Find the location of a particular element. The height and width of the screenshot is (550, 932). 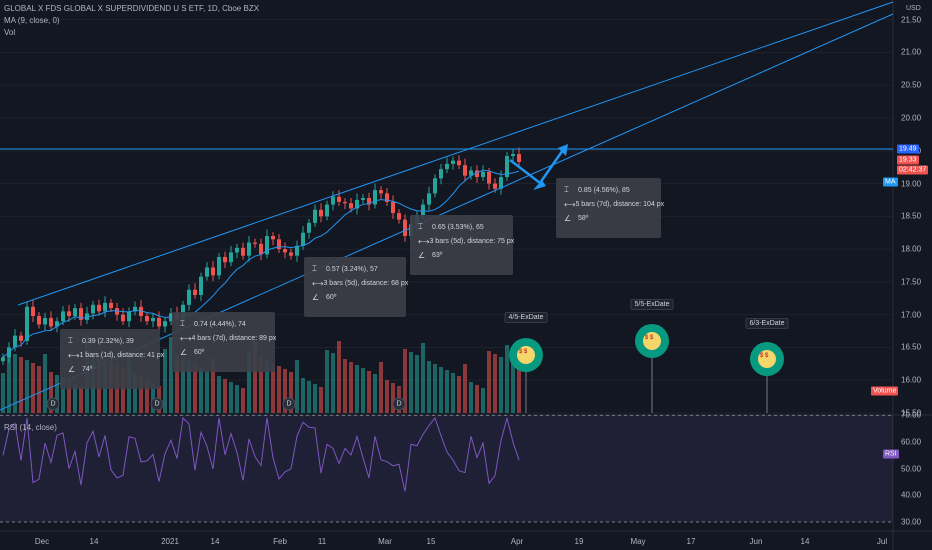

tooltip-change: 0.39 (2.32%), 39 is located at coordinates (108, 341).